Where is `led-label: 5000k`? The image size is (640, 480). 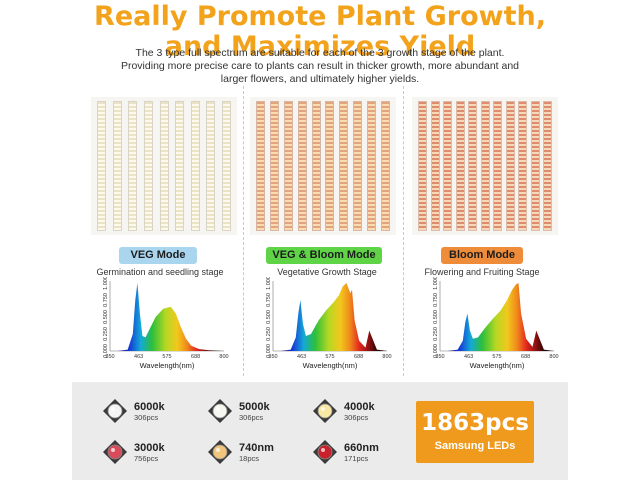 led-label: 5000k is located at coordinates (254, 406).